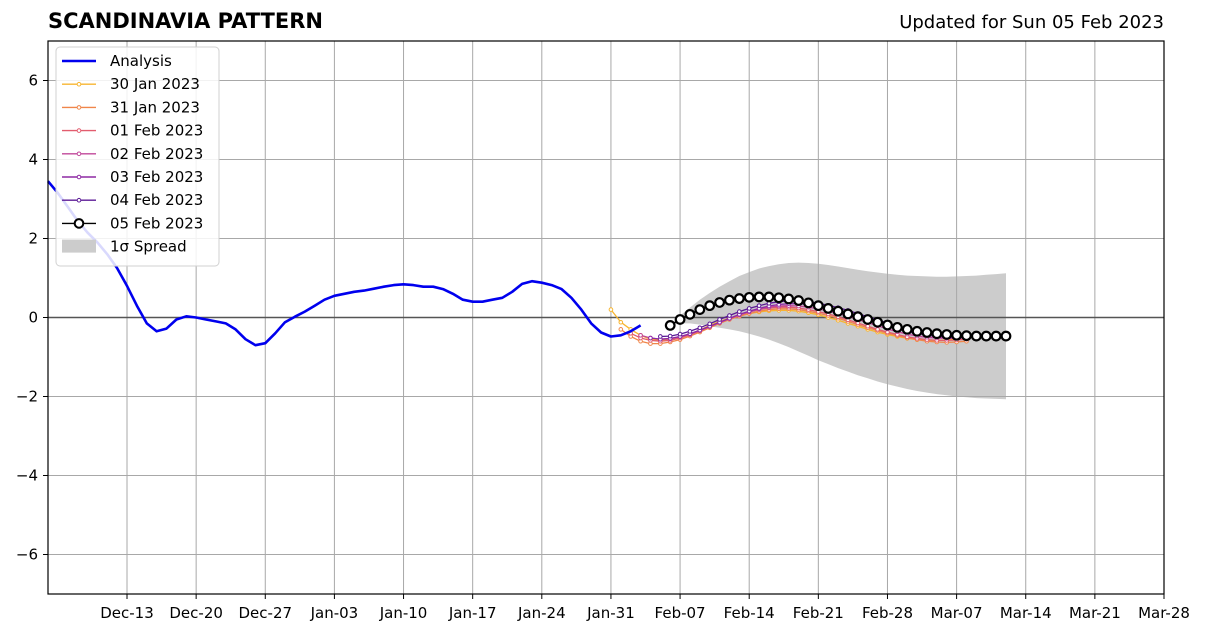 This screenshot has height=633, width=1205. Describe the element at coordinates (344, 263) in the screenshot. I see `analysis-line` at that location.